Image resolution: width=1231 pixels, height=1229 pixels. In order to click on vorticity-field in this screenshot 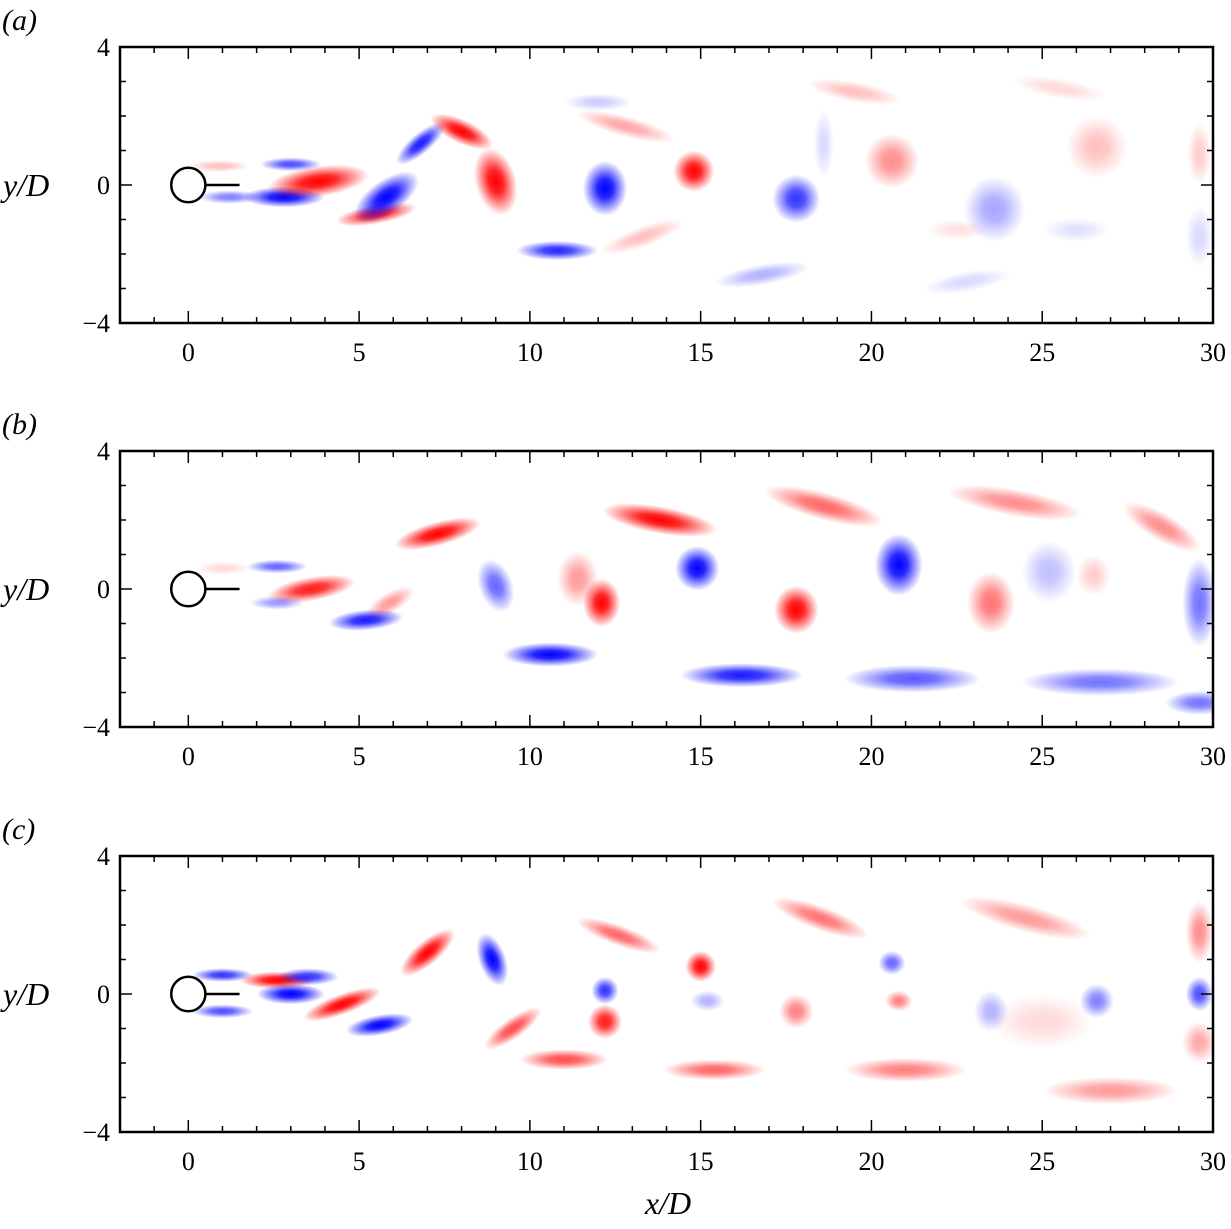, I will do `click(702, 1000)`.